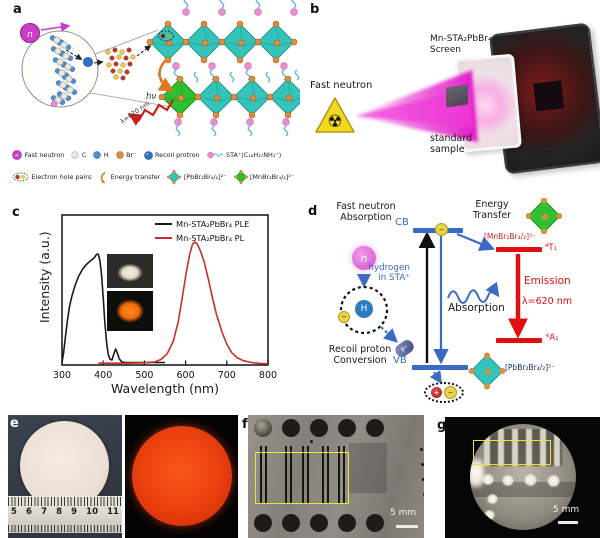 This screenshot has width=600, height=538. What do you see at coordinates (227, 375) in the screenshot?
I see `svg-text: 700` at bounding box center [227, 375].